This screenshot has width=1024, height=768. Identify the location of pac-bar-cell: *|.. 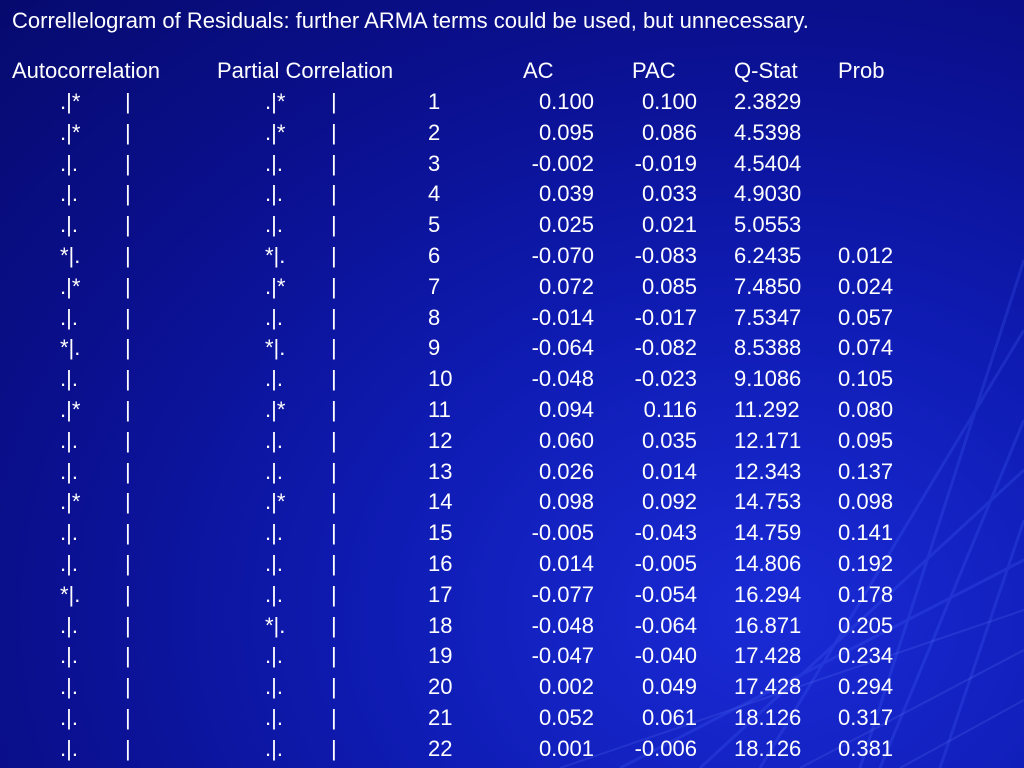
(275, 348).